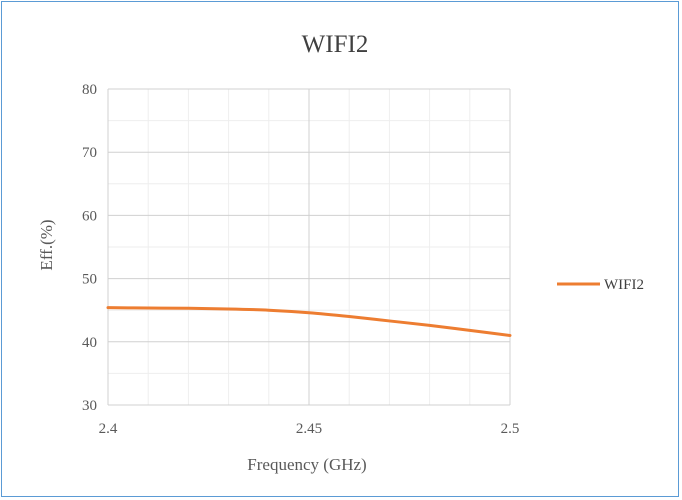 The image size is (682, 500). I want to click on x-axis-label: Frequency (GHz), so click(306, 464).